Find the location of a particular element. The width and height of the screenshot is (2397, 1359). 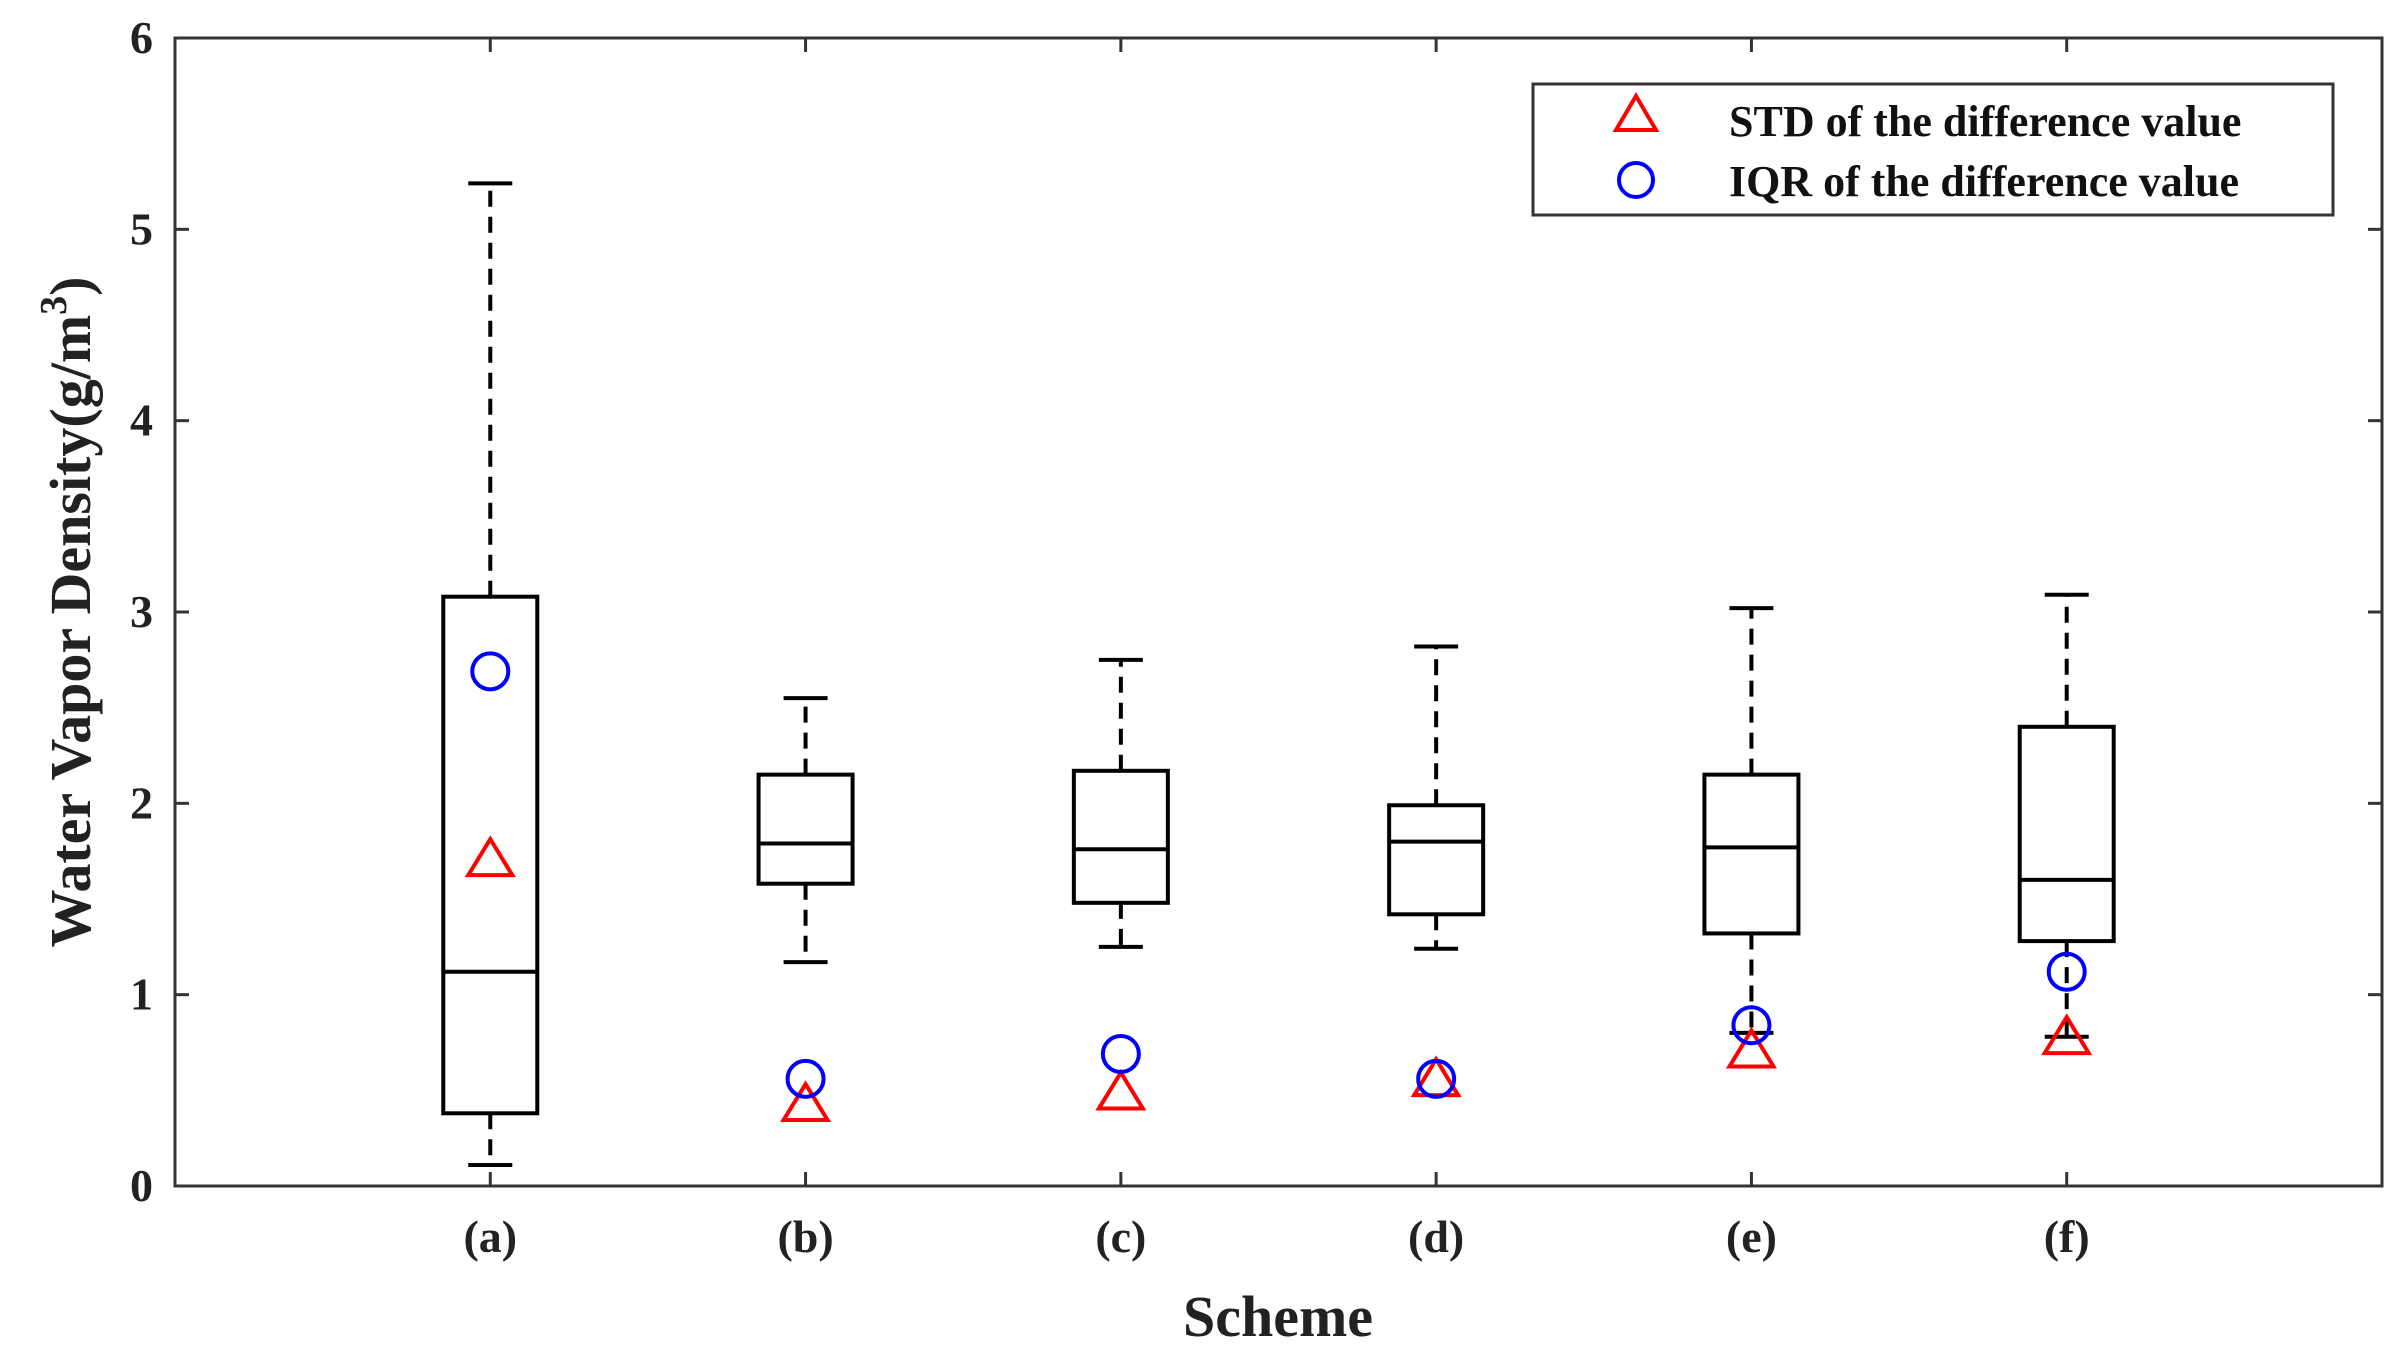

y-axis-title-main: Water Vapor Density(g/m is located at coordinates (70, 631).